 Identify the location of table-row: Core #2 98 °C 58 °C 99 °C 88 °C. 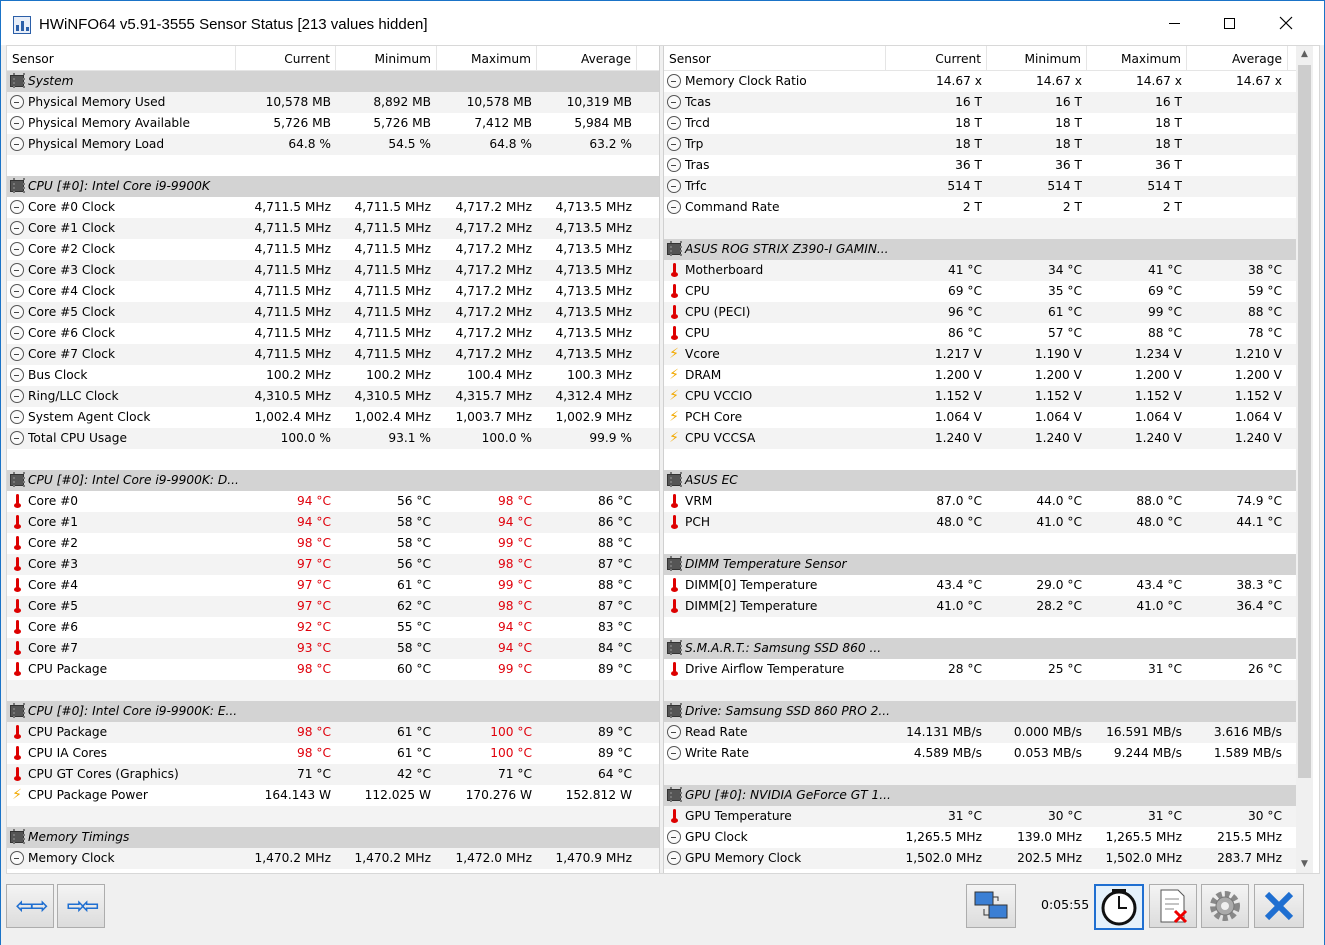
(333, 543).